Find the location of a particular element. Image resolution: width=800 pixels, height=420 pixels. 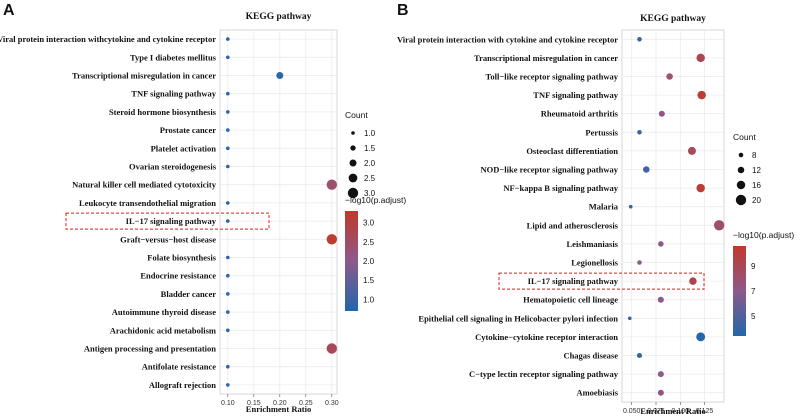

color-legend-label: 5 is located at coordinates (753, 316).